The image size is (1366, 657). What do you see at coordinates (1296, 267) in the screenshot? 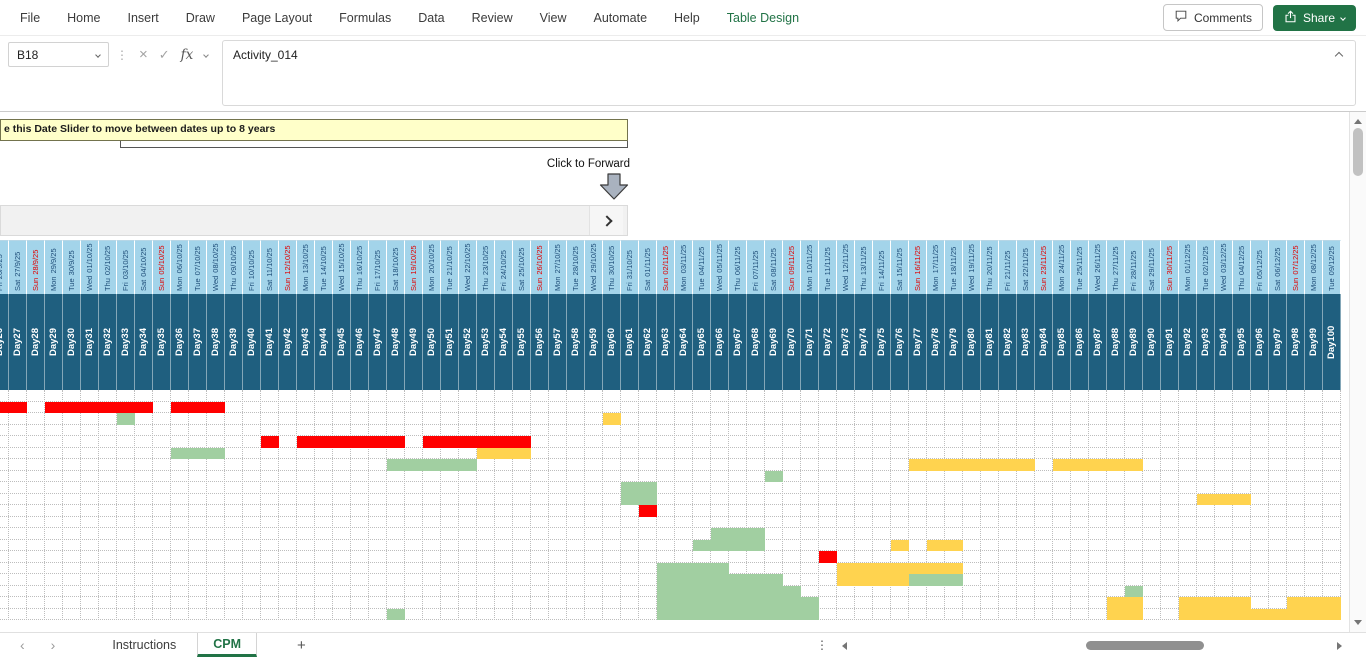
I see `date-header-cell: Sun 07/12/25` at bounding box center [1296, 267].